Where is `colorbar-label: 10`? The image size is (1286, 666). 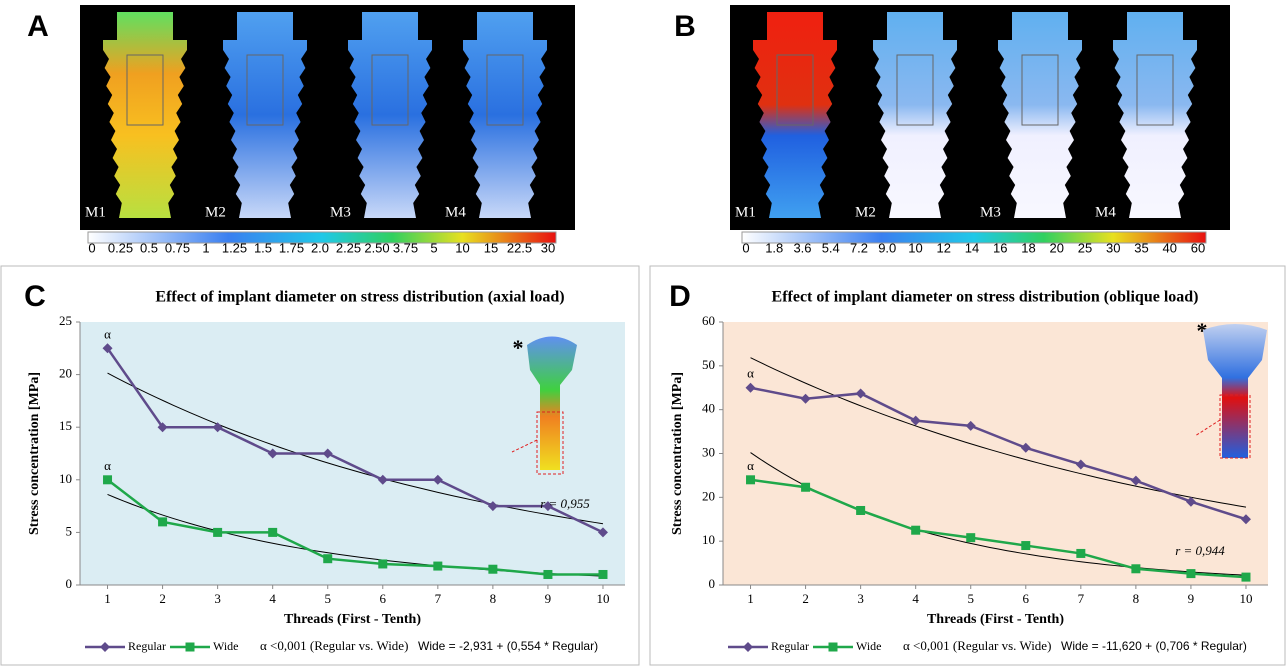
colorbar-label: 10 is located at coordinates (915, 247).